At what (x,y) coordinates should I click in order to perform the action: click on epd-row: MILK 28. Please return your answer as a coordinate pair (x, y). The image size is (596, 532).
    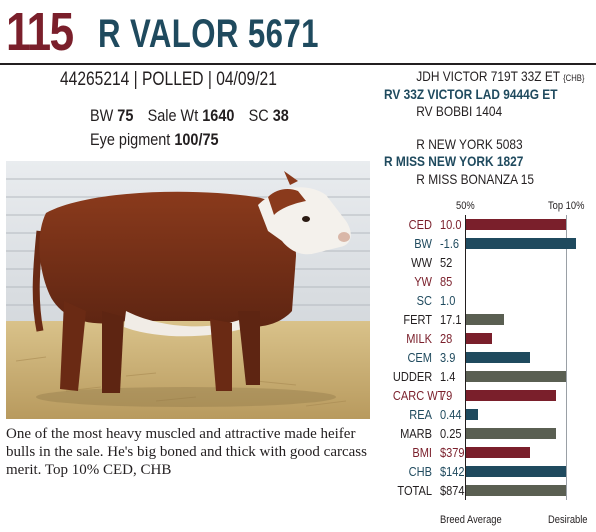
    Looking at the image, I should click on (491, 338).